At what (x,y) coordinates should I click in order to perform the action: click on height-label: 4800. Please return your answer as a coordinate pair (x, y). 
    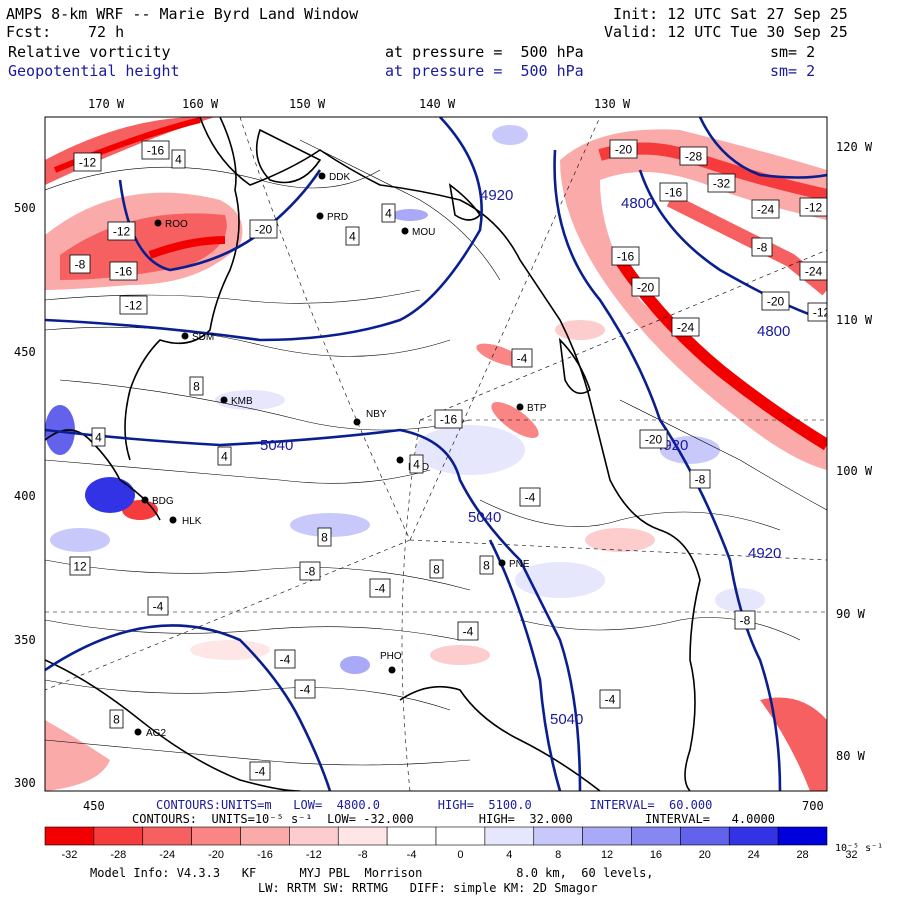
    Looking at the image, I should click on (773, 331).